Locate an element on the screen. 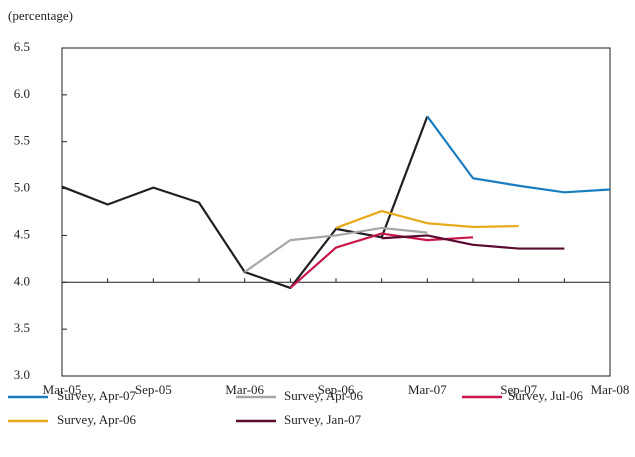 This screenshot has width=635, height=457. y-tick-label: 5.0 is located at coordinates (22, 187).